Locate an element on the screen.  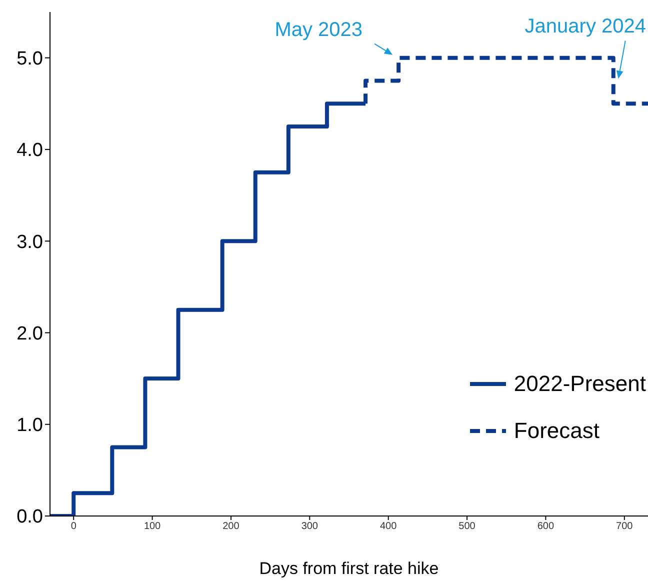
y-tick-label: 5.0 is located at coordinates (29, 59).